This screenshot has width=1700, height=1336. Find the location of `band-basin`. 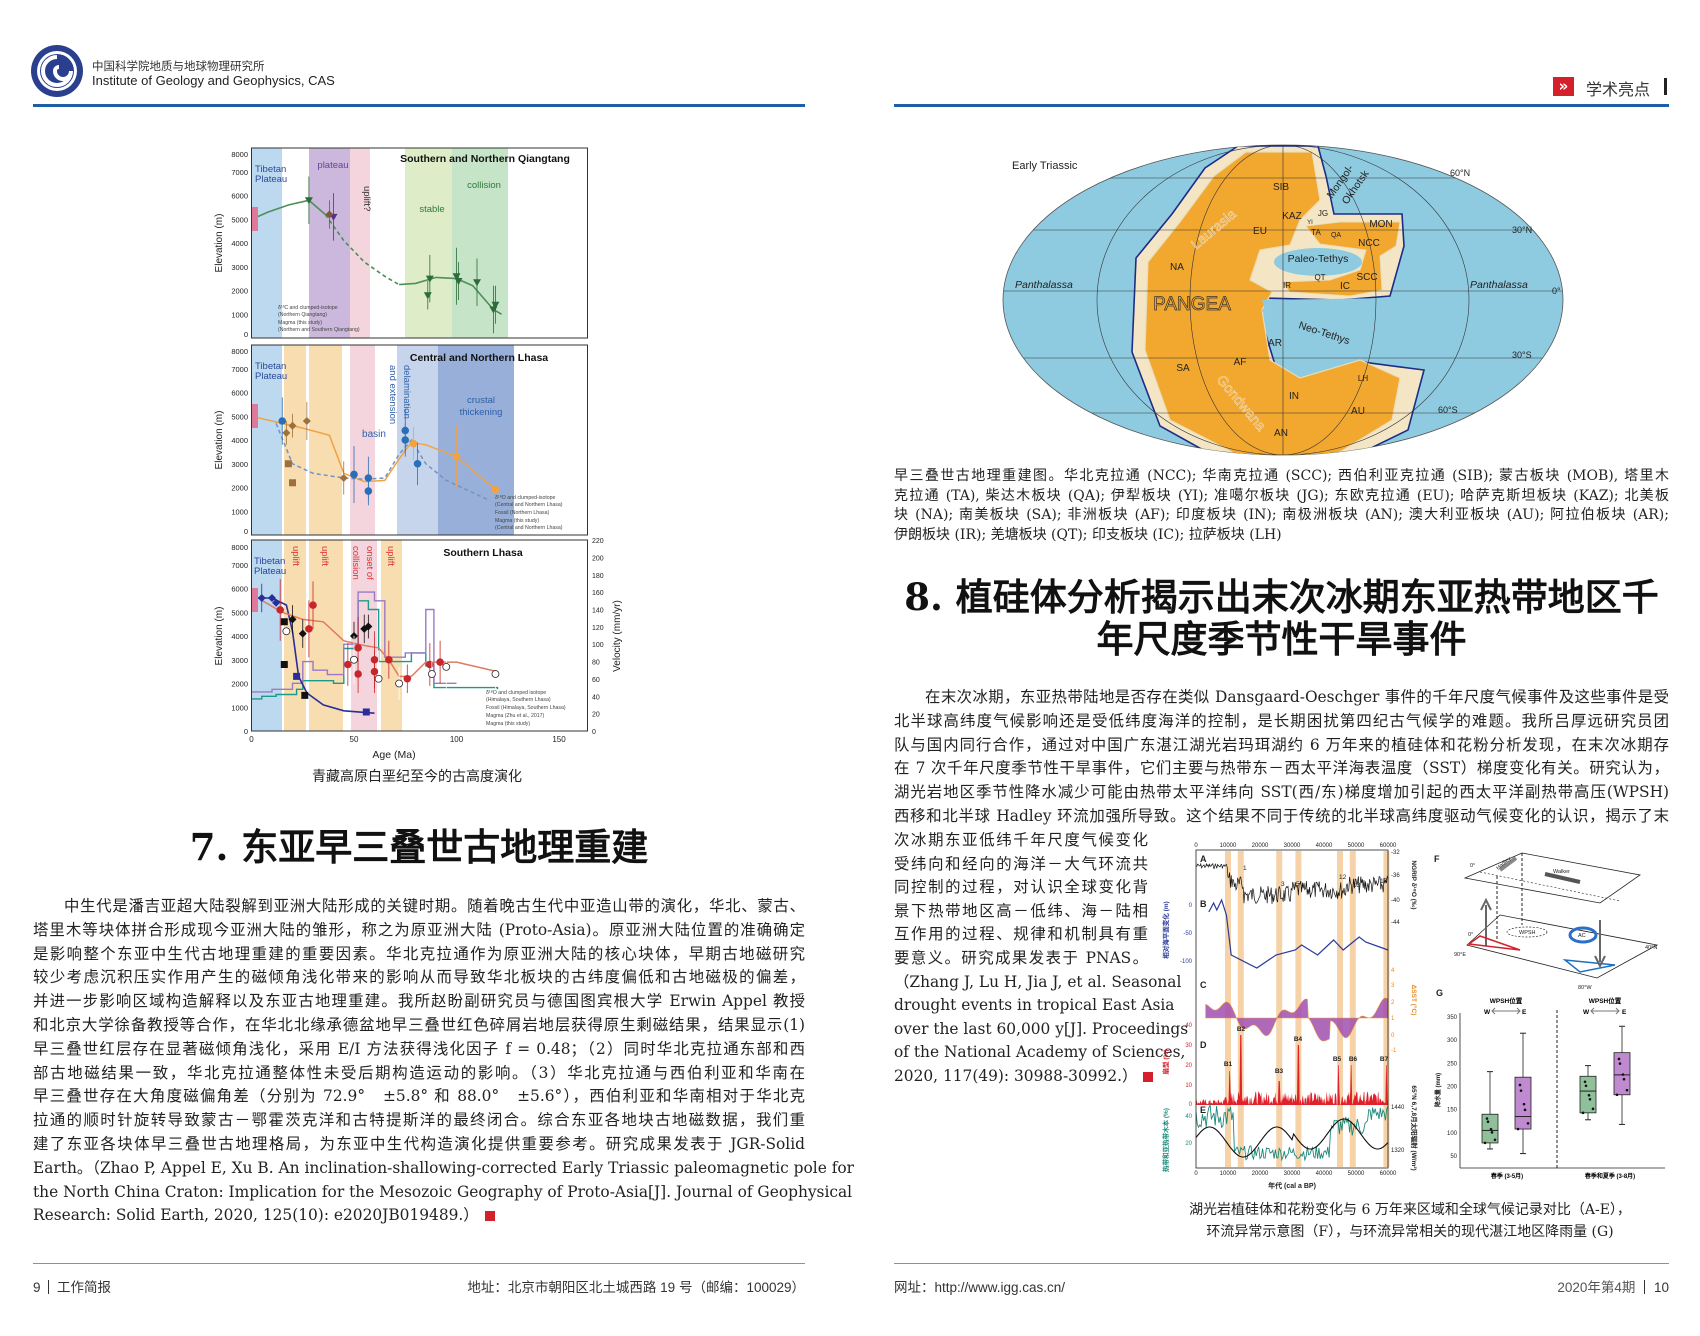

band-basin is located at coordinates (362, 440).